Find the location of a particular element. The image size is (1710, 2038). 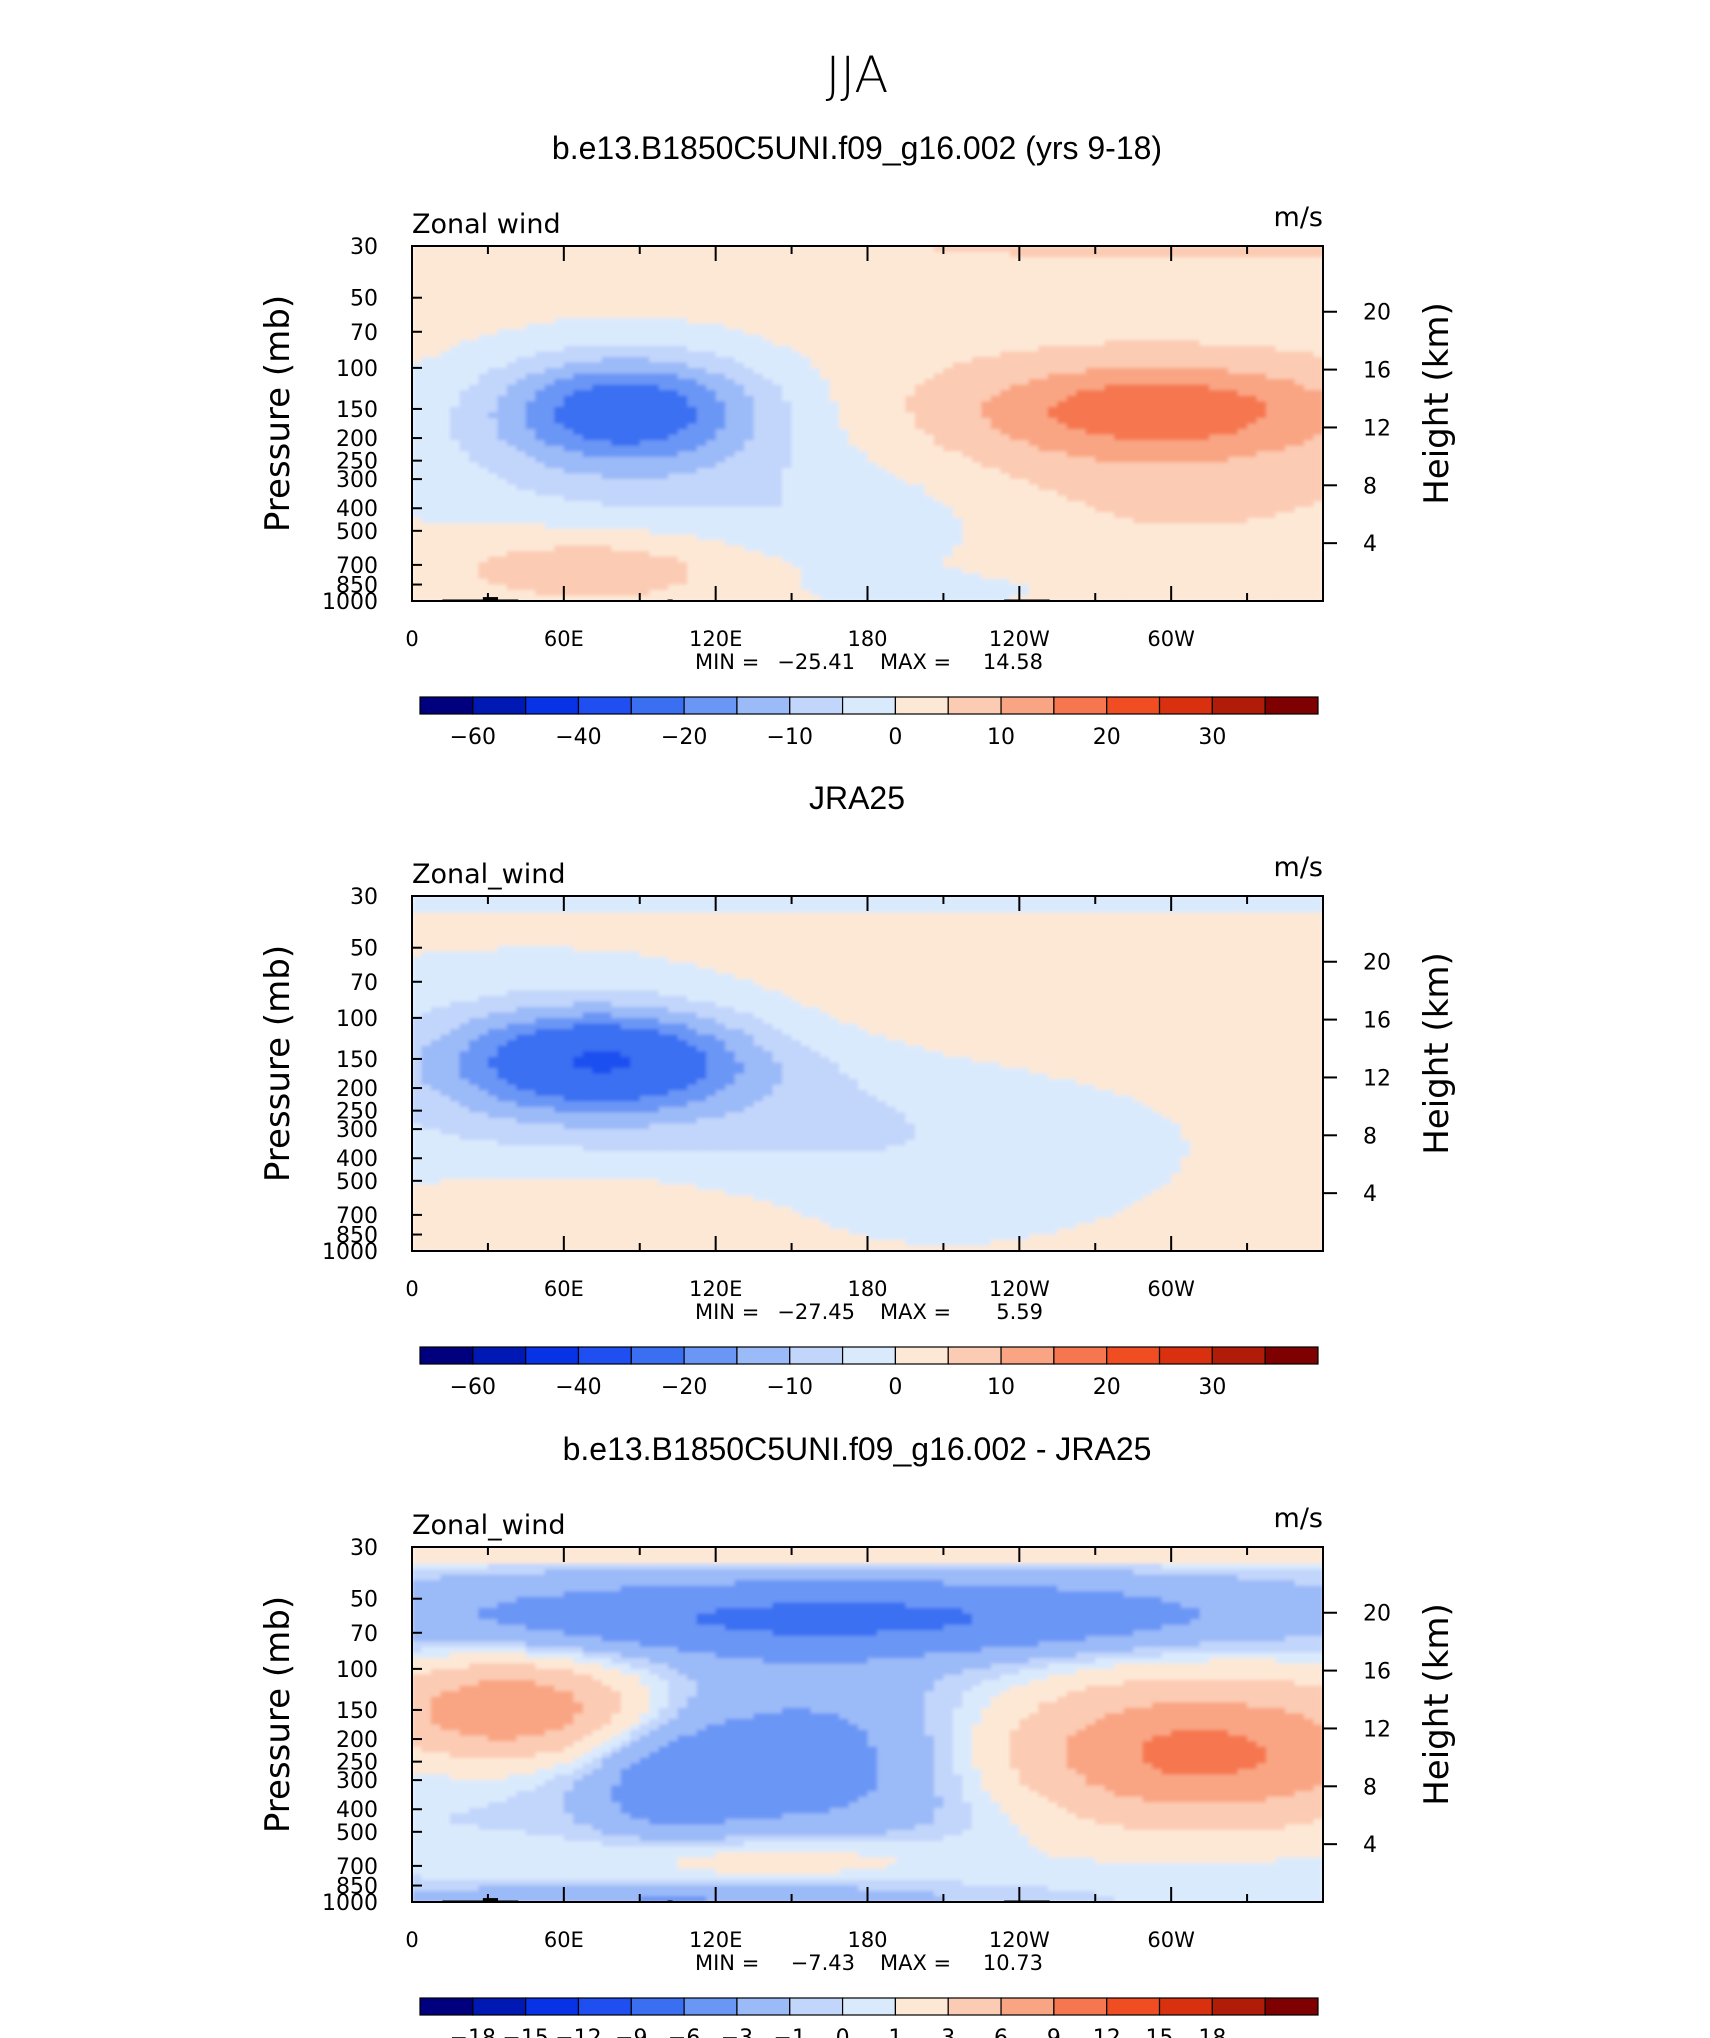

height-tick-label: 4 is located at coordinates (1370, 1845).